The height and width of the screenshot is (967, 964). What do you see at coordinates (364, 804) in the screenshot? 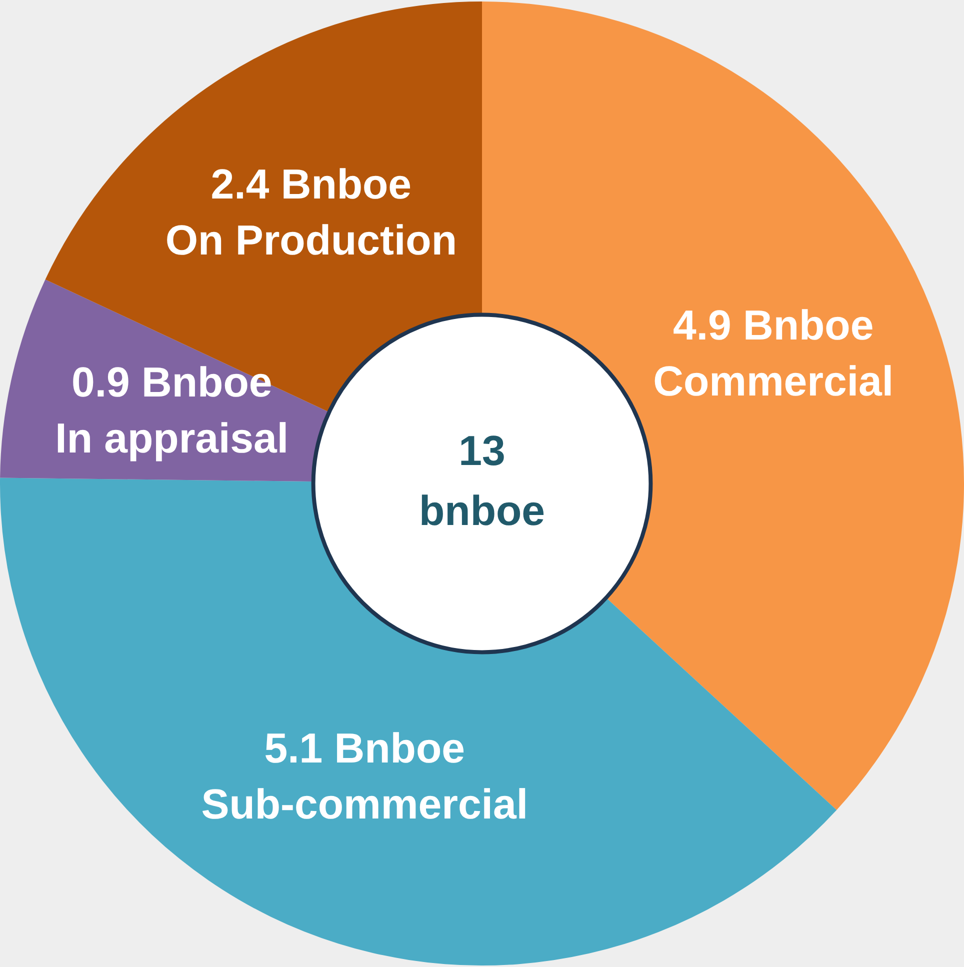
I see `slice-label: Sub-commercial` at bounding box center [364, 804].